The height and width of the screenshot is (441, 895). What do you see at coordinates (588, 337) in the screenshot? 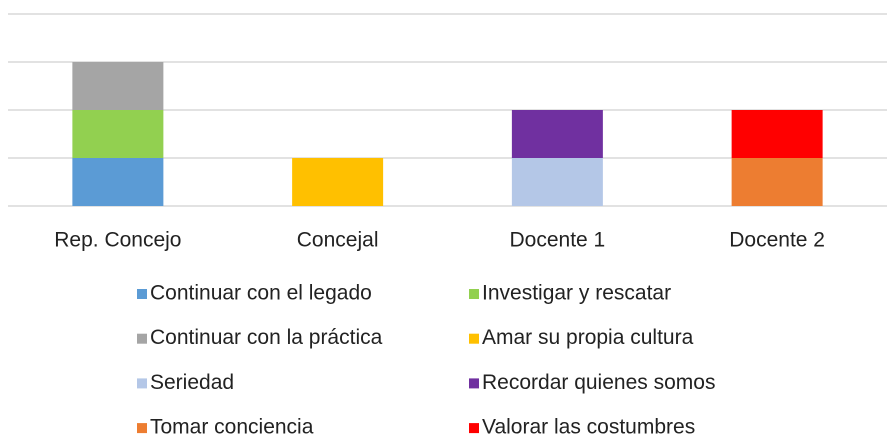
I see `legend-label: Amar su propia cultura` at bounding box center [588, 337].